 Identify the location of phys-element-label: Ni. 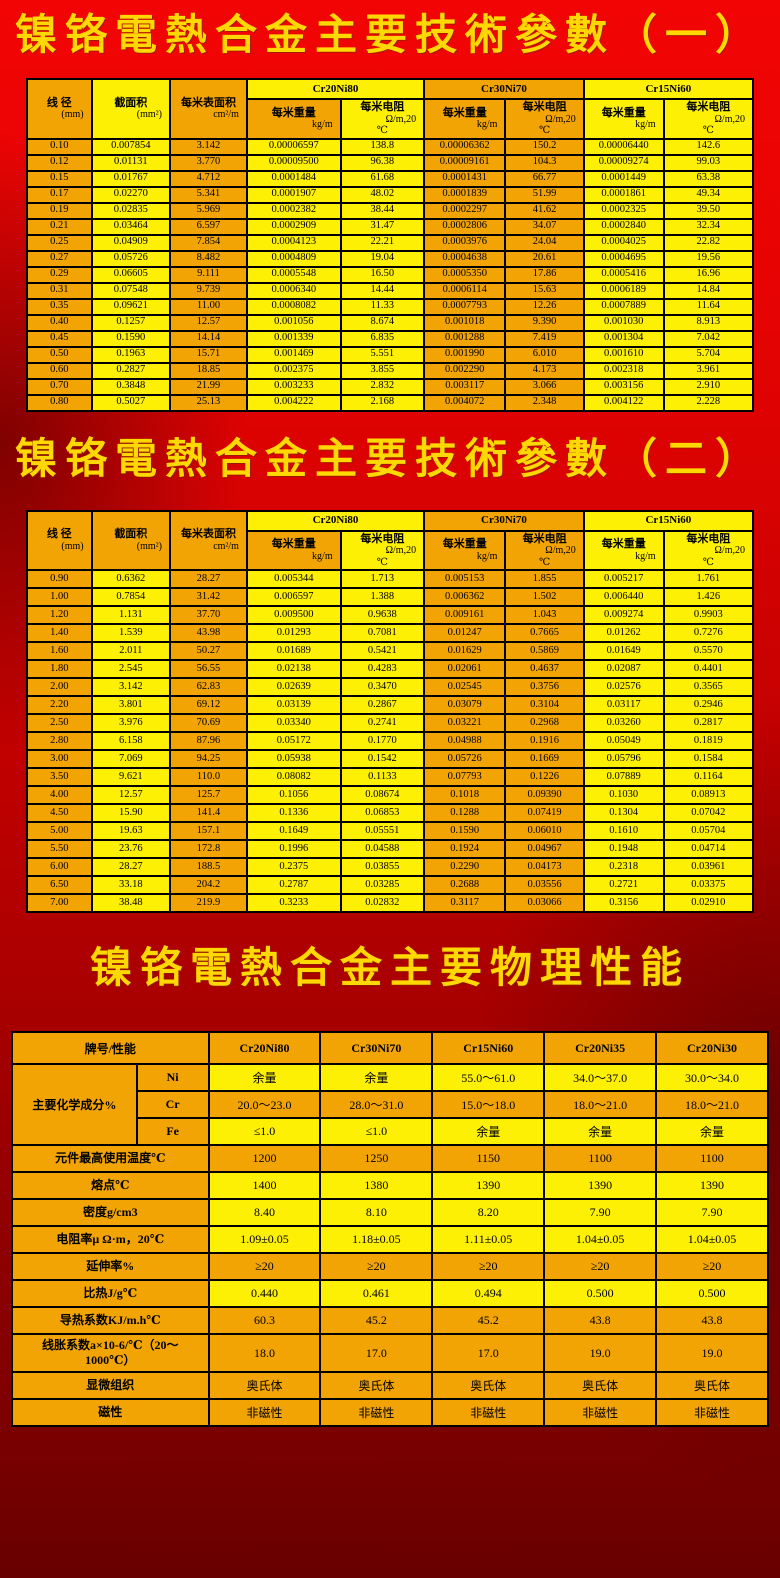
(172, 1078).